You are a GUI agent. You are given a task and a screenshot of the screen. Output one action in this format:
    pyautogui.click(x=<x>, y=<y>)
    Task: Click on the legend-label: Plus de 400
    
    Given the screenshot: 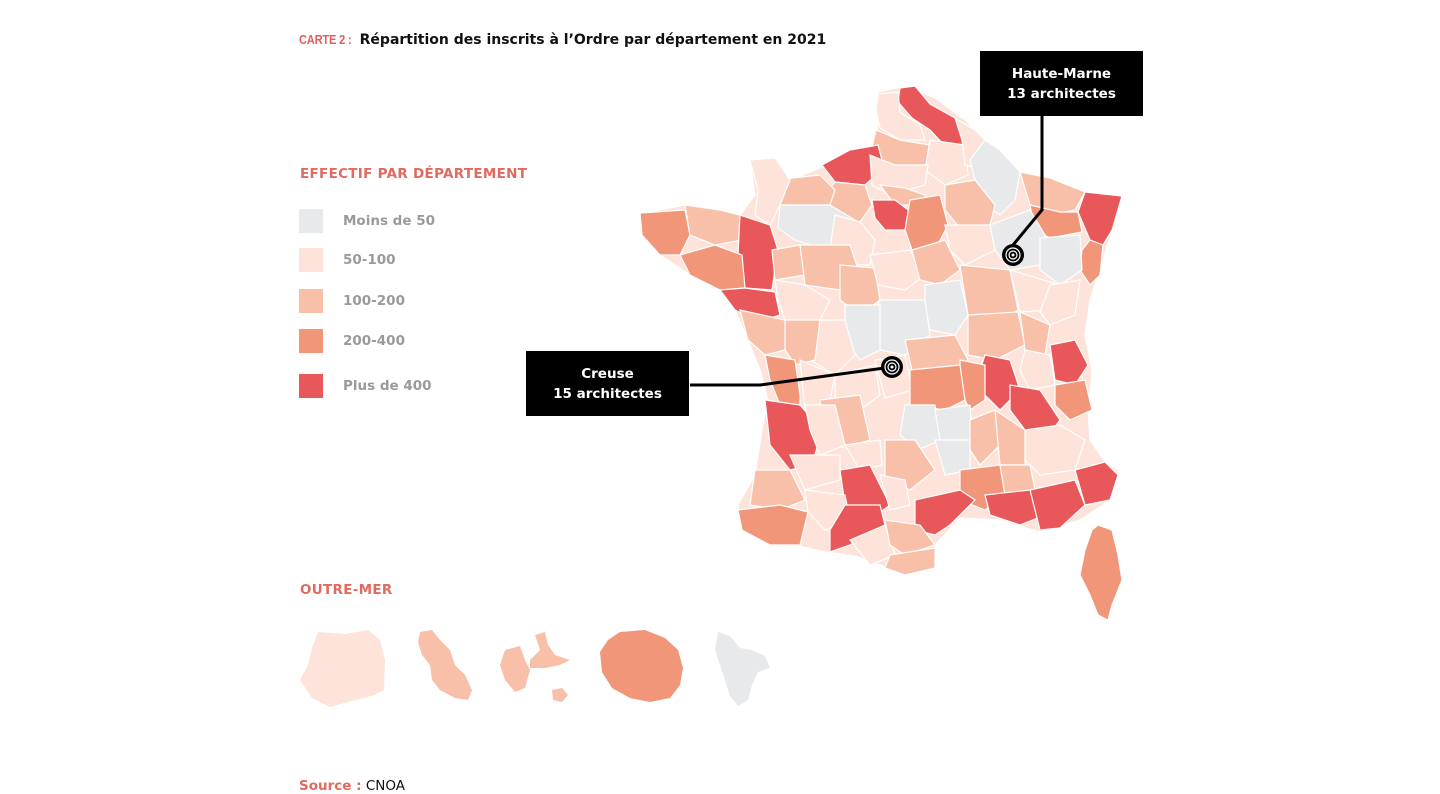 What is the action you would take?
    pyautogui.click(x=387, y=386)
    